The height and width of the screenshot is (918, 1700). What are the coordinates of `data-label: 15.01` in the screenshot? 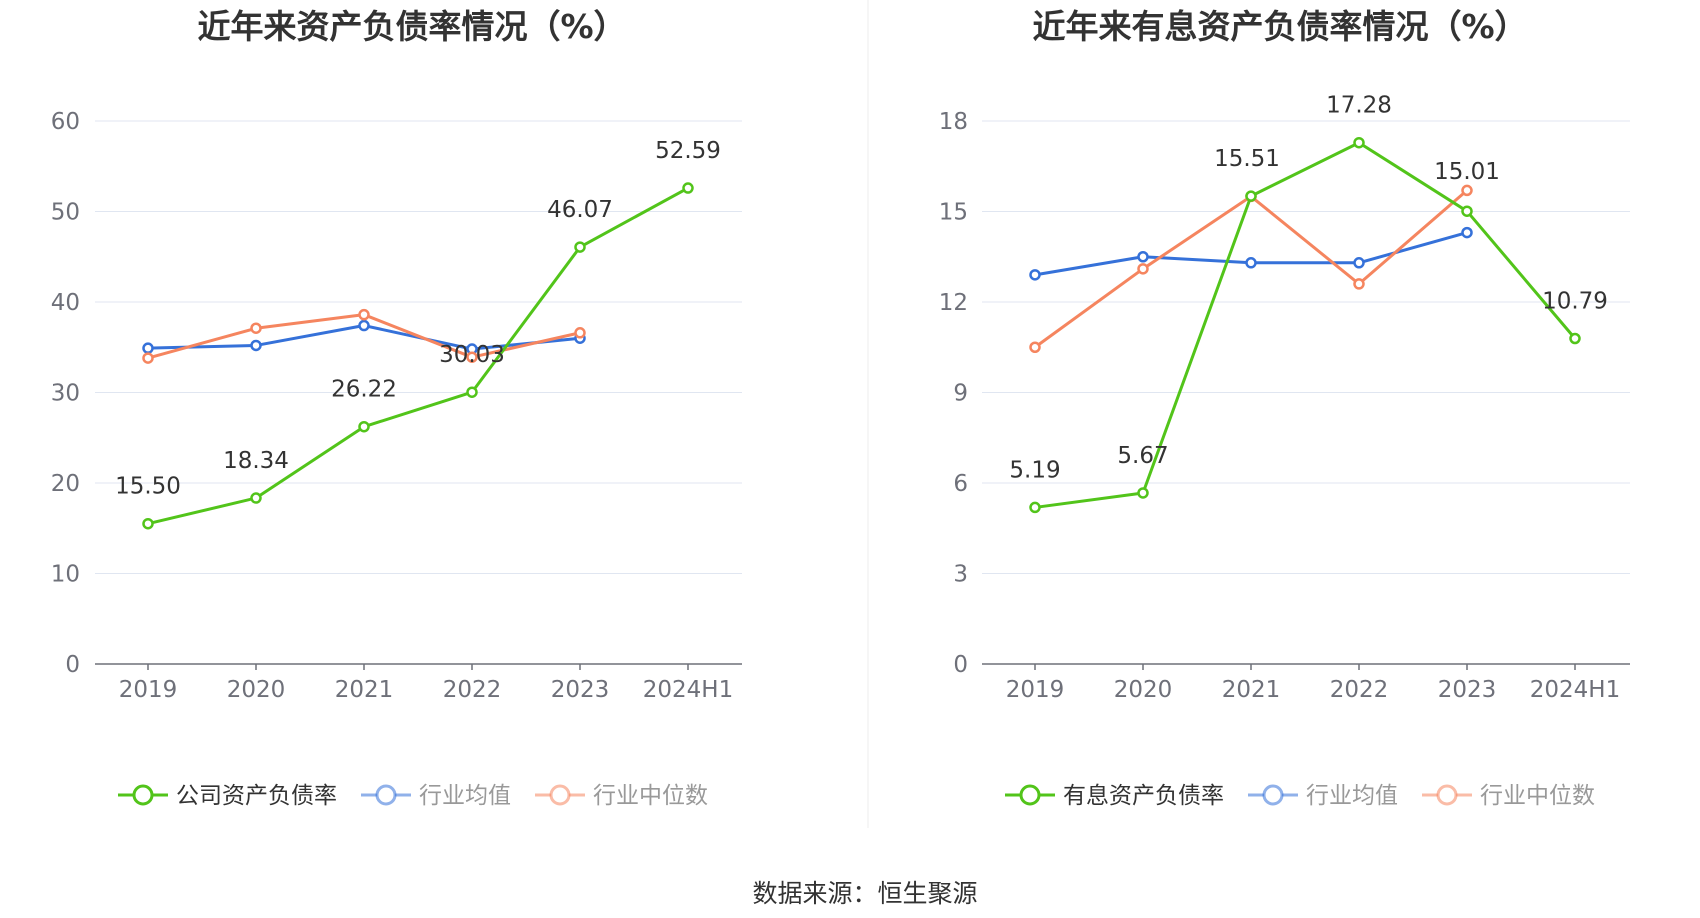 It's located at (1467, 172).